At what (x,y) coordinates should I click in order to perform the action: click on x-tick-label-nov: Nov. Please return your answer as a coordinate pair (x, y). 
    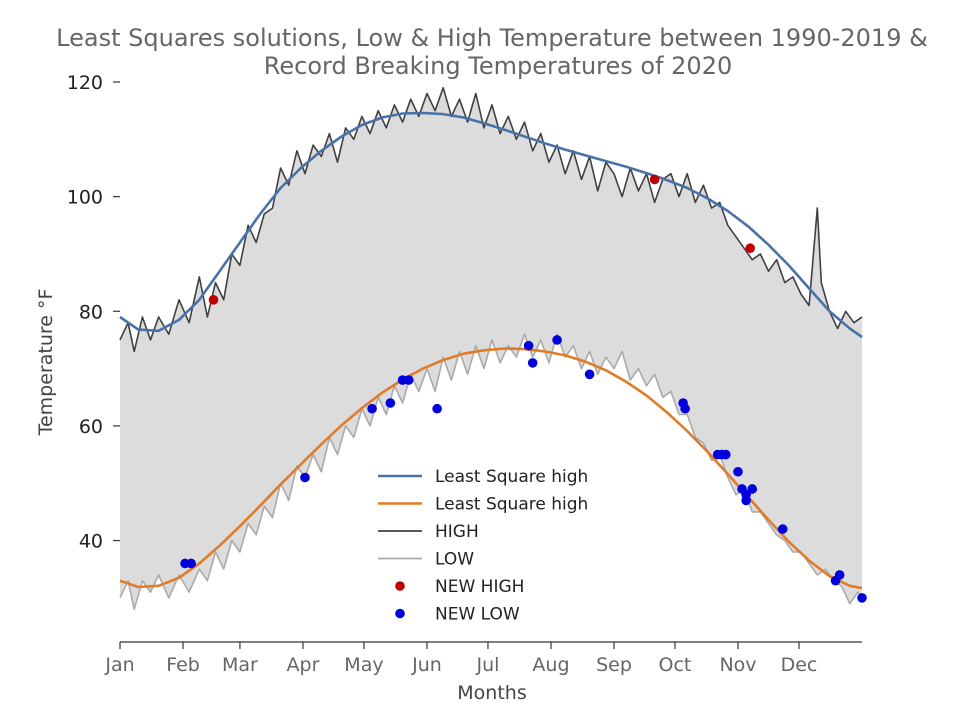
    Looking at the image, I should click on (737, 665).